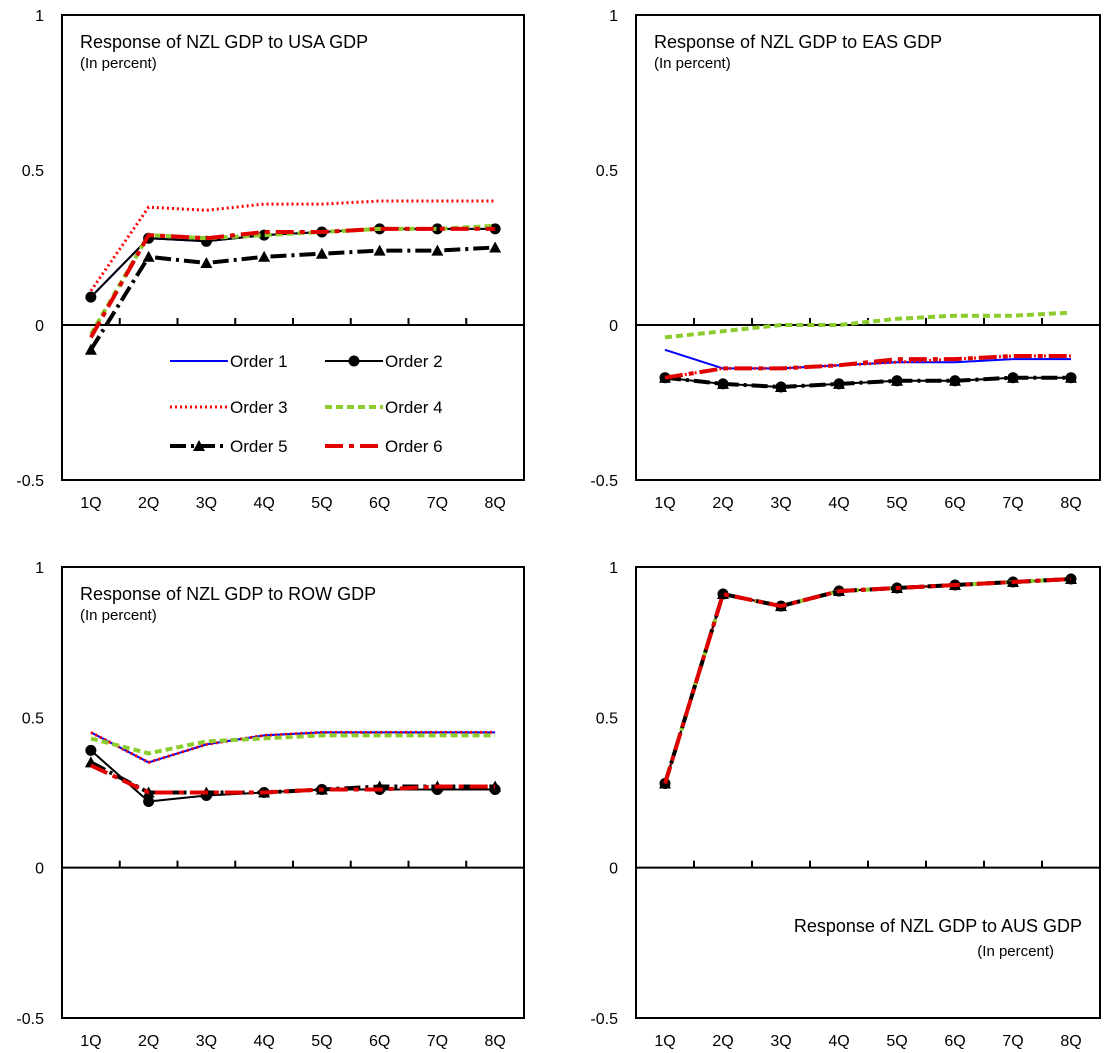 The height and width of the screenshot is (1053, 1107). What do you see at coordinates (414, 361) in the screenshot?
I see `legend-label: Order 2` at bounding box center [414, 361].